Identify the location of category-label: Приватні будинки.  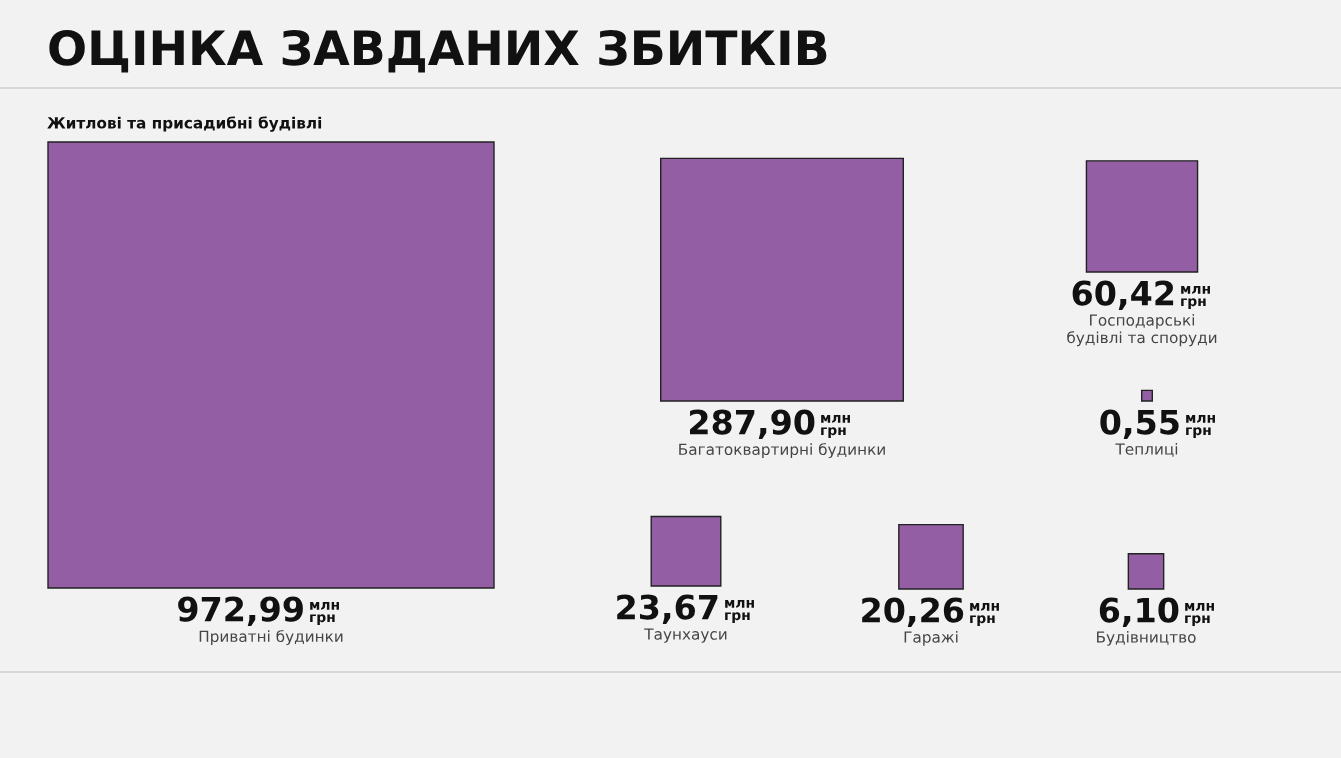
(271, 638).